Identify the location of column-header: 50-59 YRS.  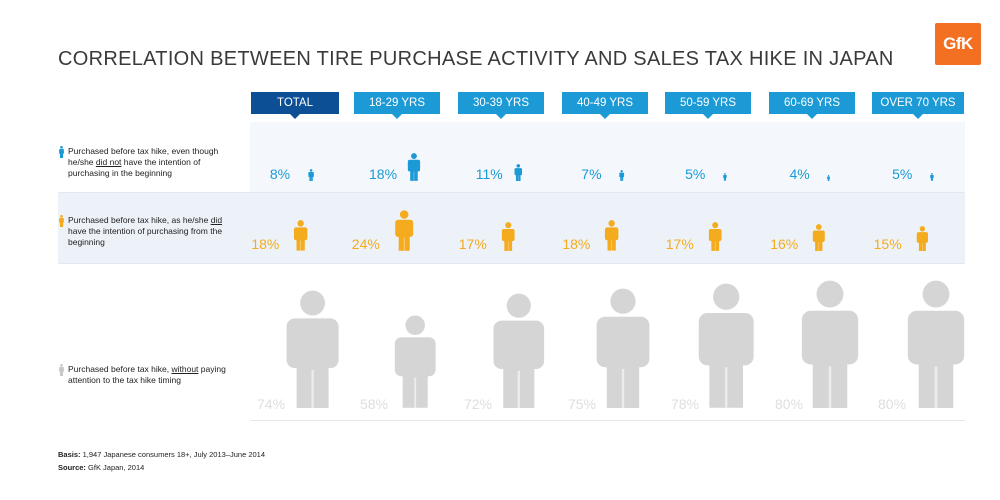
(708, 105).